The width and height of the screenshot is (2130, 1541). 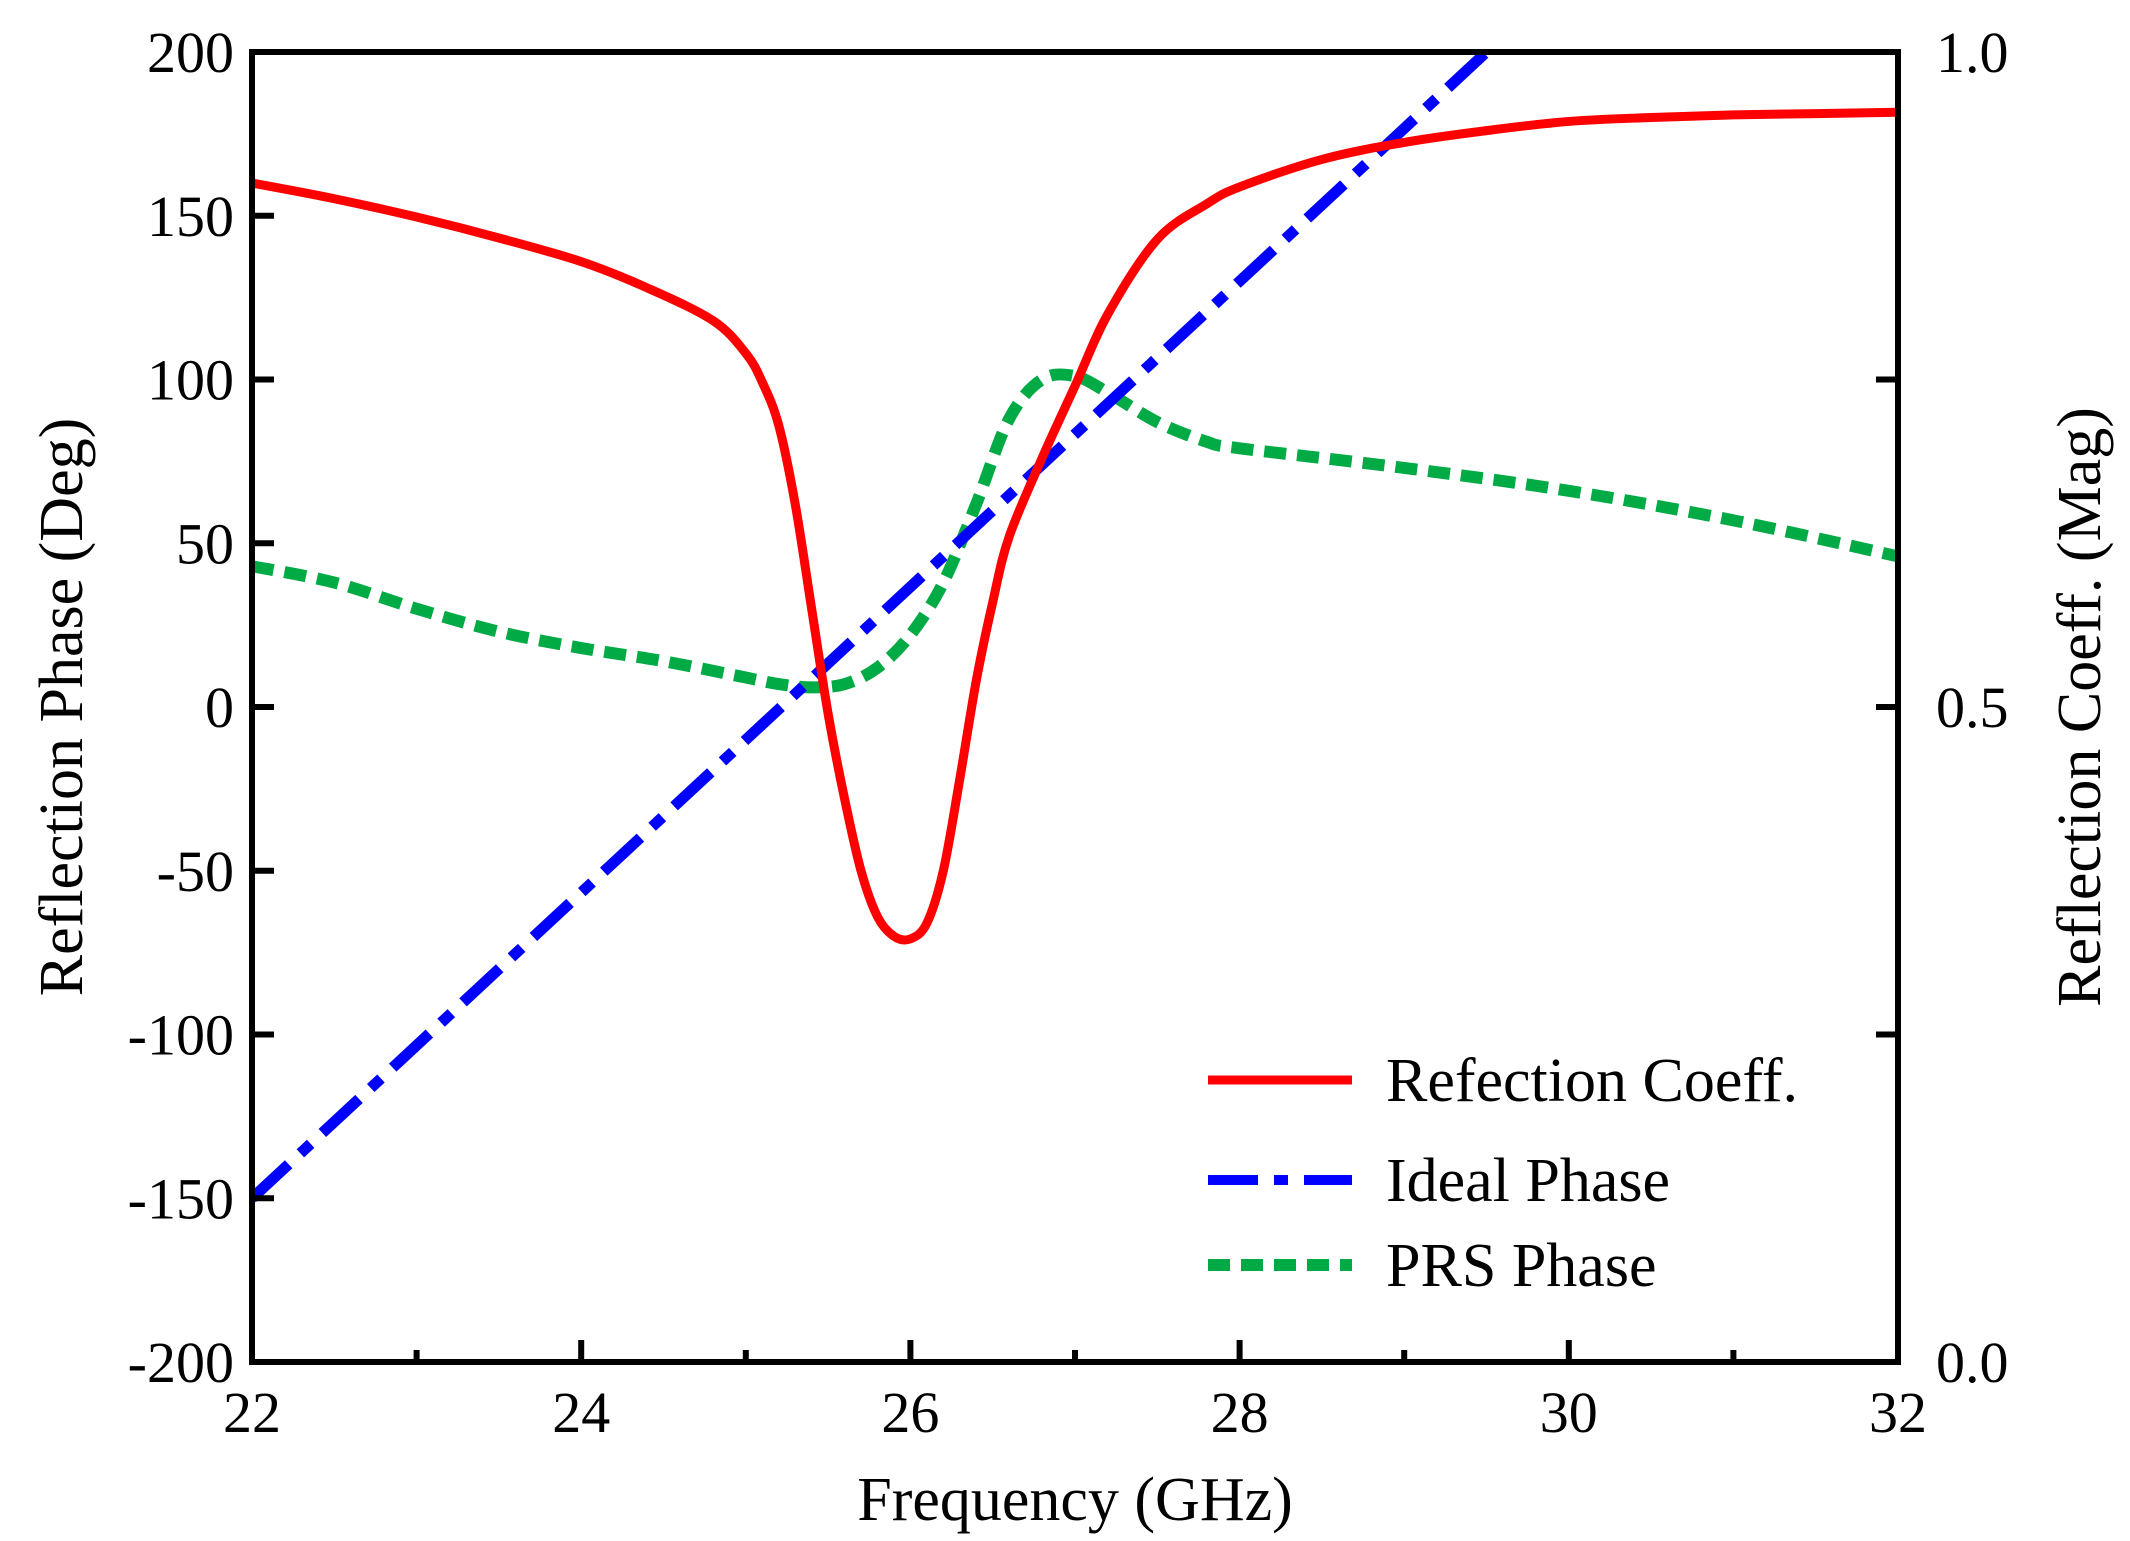 What do you see at coordinates (190, 52) in the screenshot?
I see `y-left-tick-label-200: 200` at bounding box center [190, 52].